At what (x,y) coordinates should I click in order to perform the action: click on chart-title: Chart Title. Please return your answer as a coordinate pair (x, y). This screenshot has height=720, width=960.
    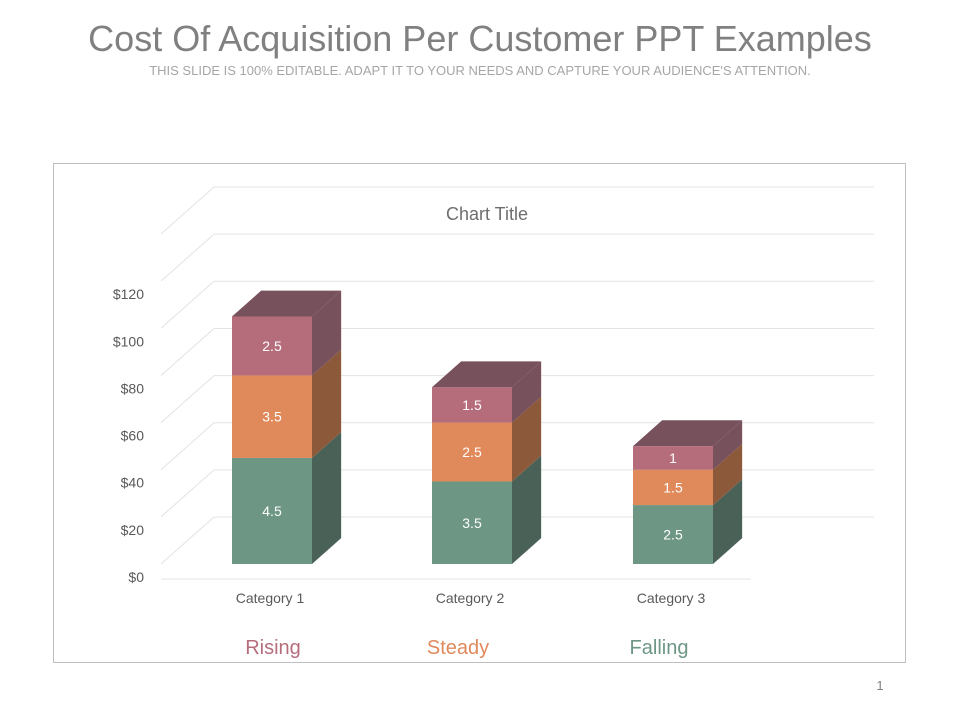
    Looking at the image, I should click on (487, 214).